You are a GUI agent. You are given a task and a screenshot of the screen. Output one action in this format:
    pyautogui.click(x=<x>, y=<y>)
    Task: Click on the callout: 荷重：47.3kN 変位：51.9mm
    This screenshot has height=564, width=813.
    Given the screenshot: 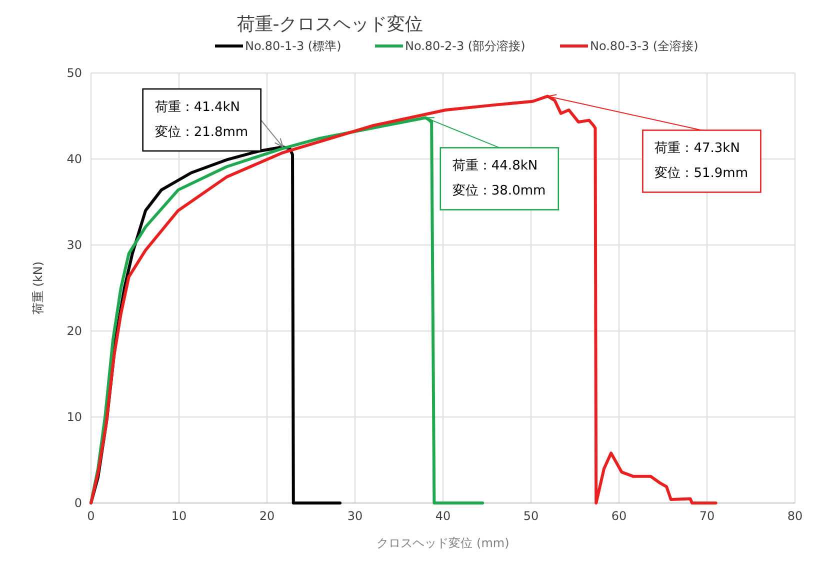 What is the action you would take?
    pyautogui.click(x=654, y=143)
    